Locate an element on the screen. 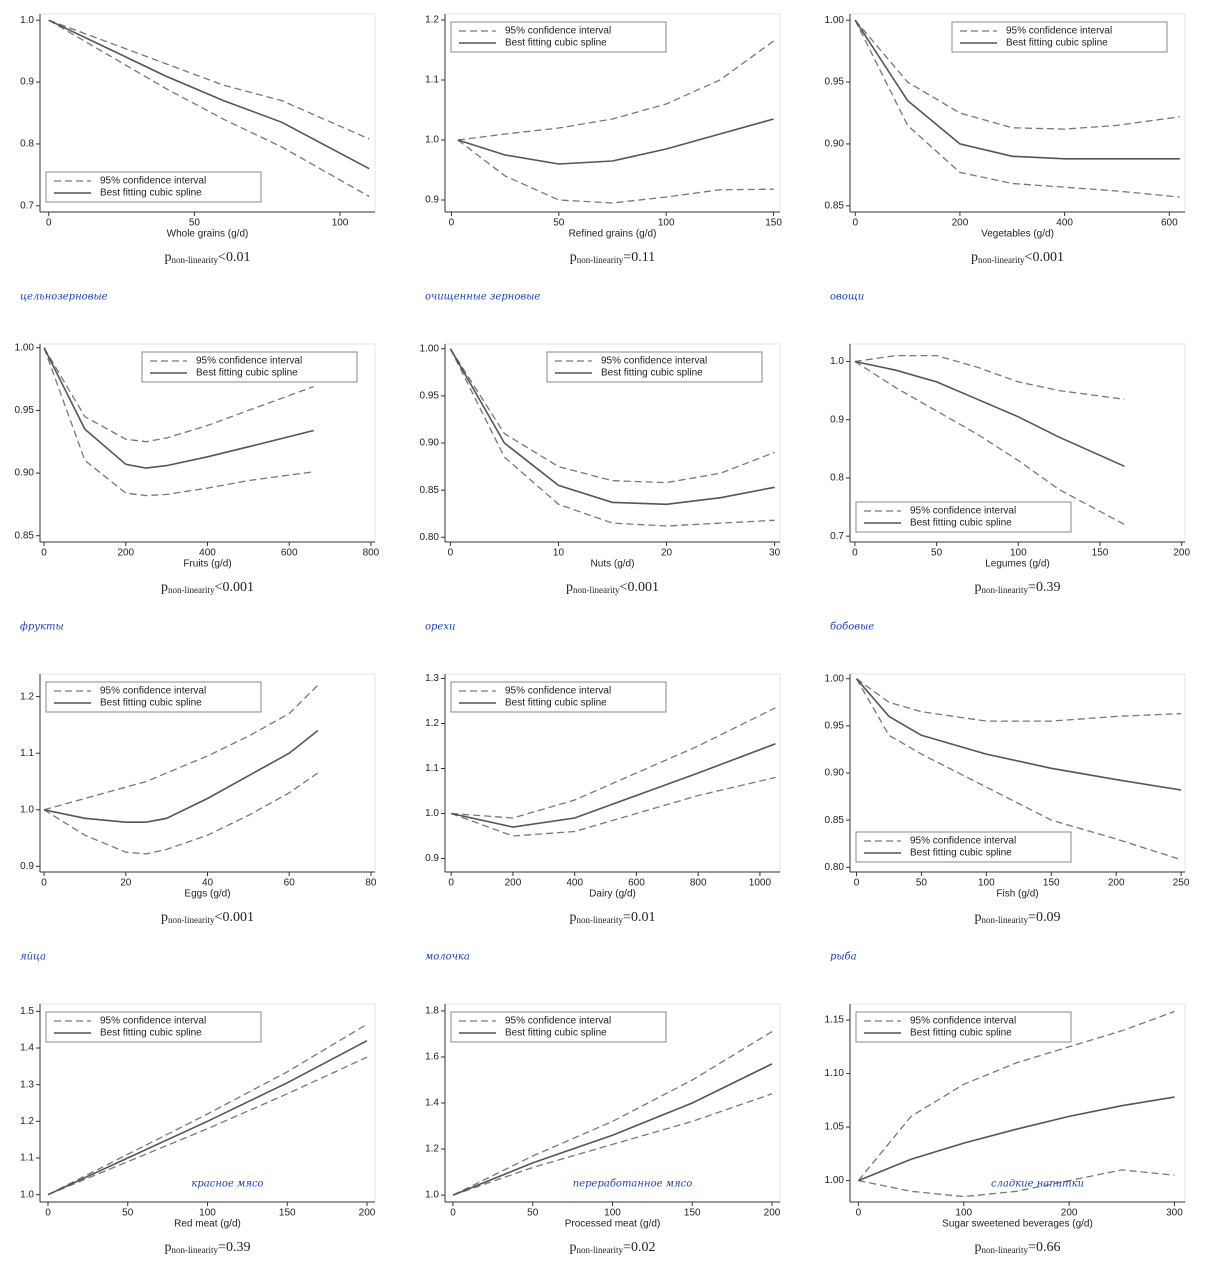 The image size is (1214, 1280). x-axis-label: Vegetables (g/d) is located at coordinates (1017, 234).